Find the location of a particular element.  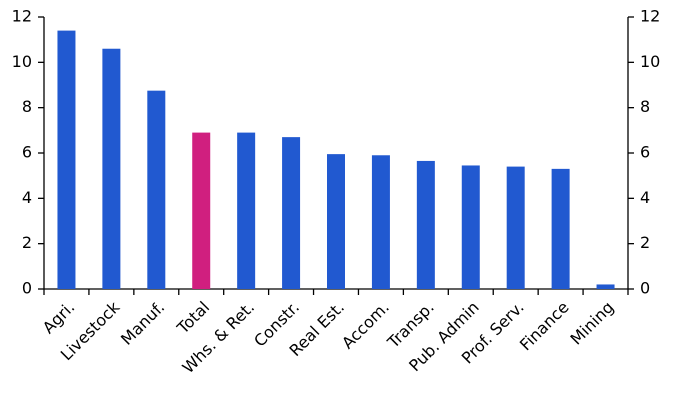

y-tick-label: 6 is located at coordinates (27, 152).